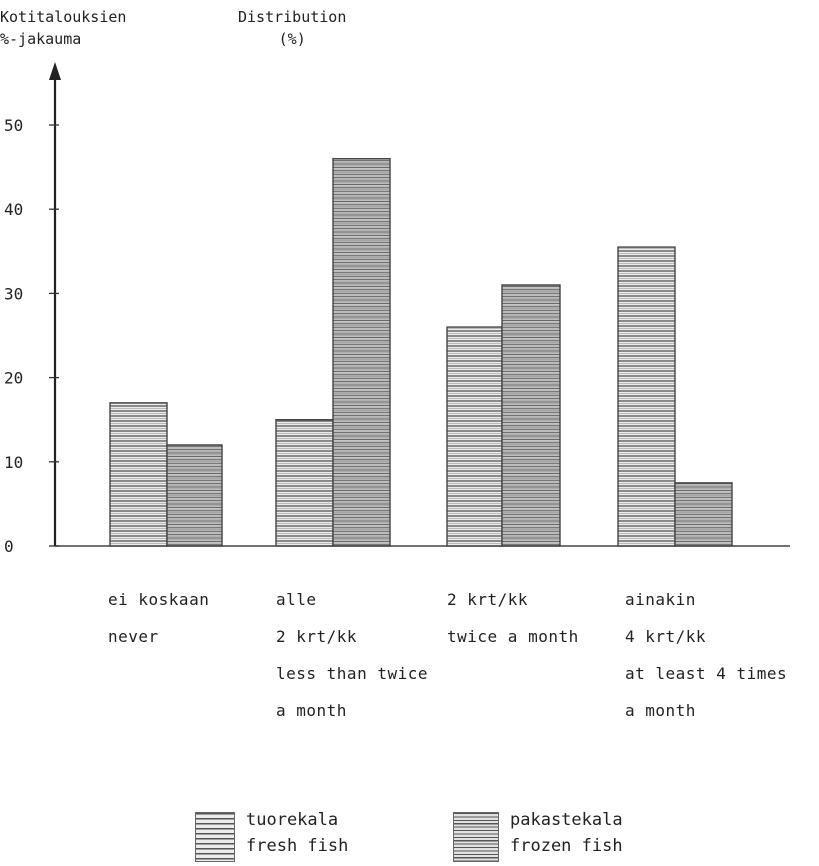 This screenshot has width=819, height=866. Describe the element at coordinates (513, 636) in the screenshot. I see `category-label-line: twice a month` at that location.